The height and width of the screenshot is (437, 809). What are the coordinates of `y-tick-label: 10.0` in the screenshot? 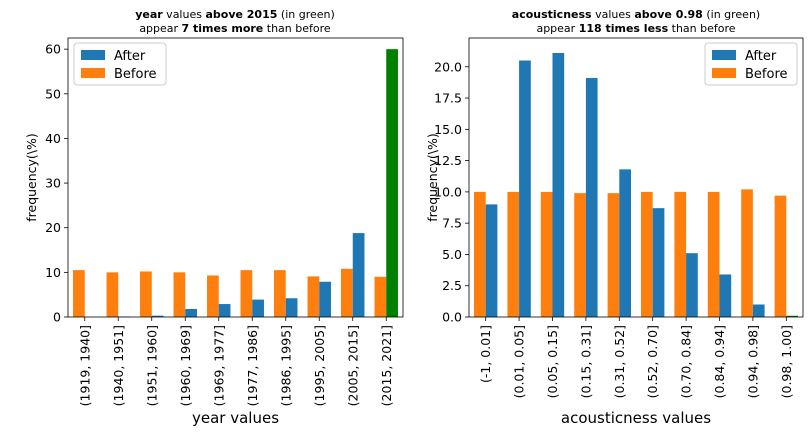 It's located at (448, 191).